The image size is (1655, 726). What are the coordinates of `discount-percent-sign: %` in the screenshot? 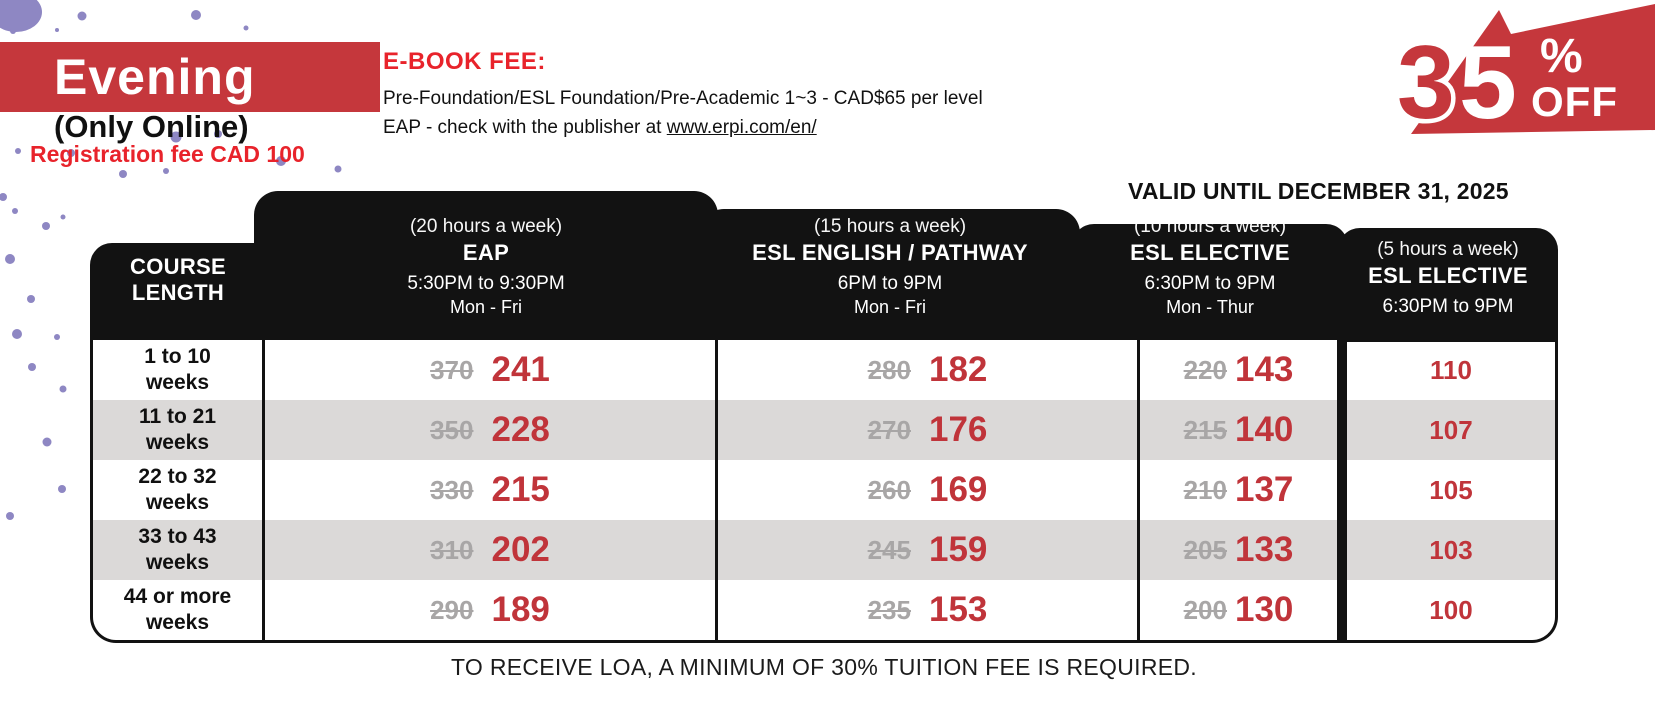 It's located at (1561, 56).